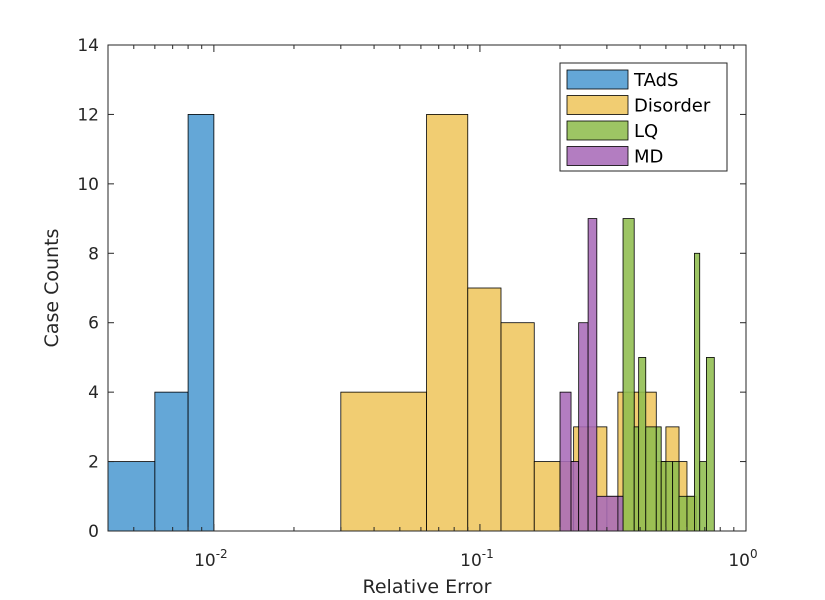 The height and width of the screenshot is (600, 825). Describe the element at coordinates (427, 587) in the screenshot. I see `x-axis-label: Relative Error` at that location.